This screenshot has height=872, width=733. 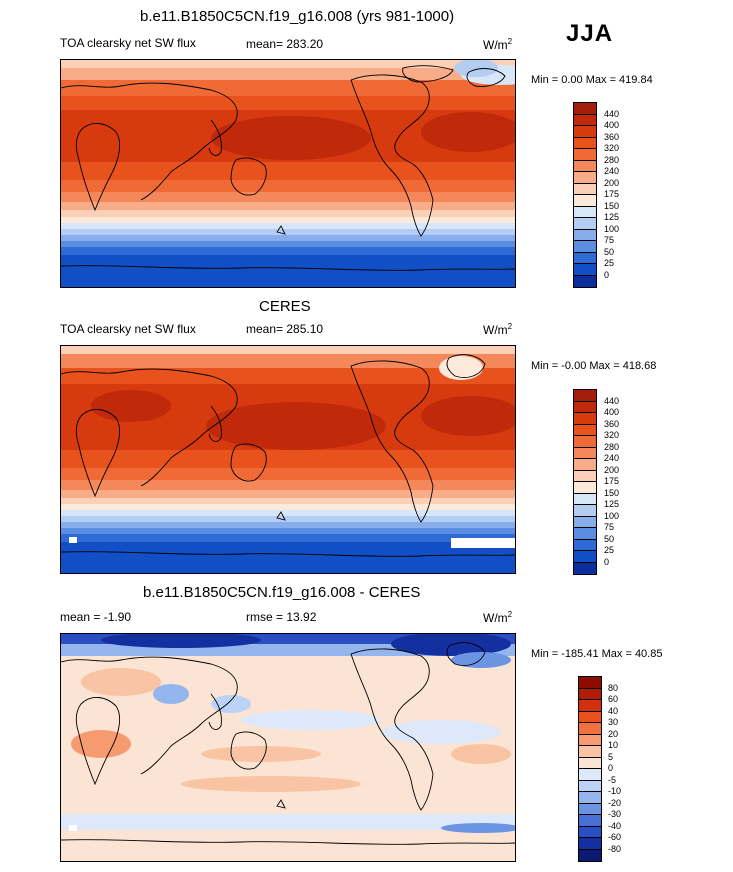 I want to click on panel-2-minmax: Min = -0.00 Max = 418.68, so click(x=594, y=366).